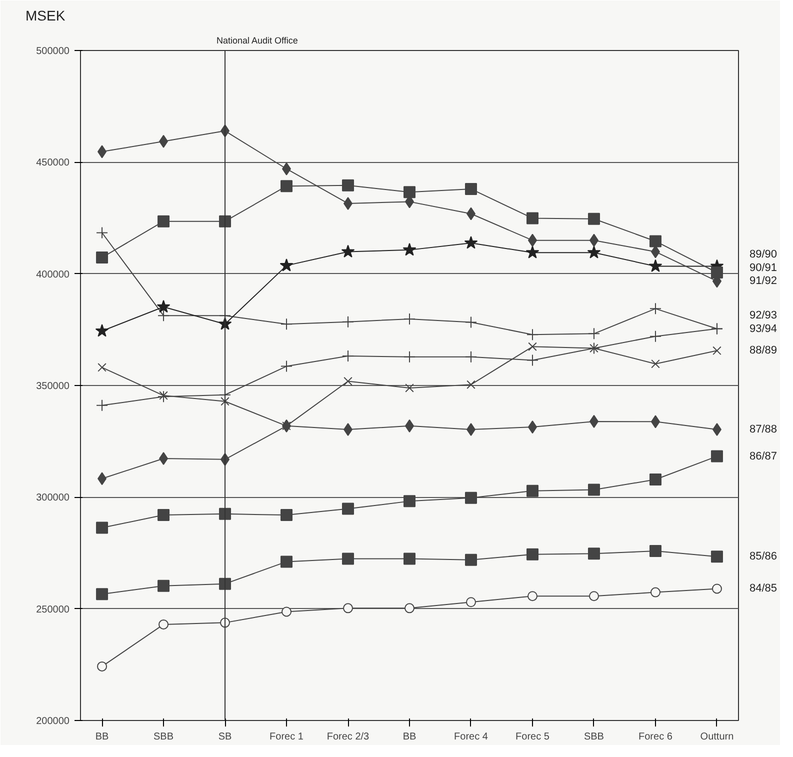  I want to click on text: 84/85, so click(764, 588).